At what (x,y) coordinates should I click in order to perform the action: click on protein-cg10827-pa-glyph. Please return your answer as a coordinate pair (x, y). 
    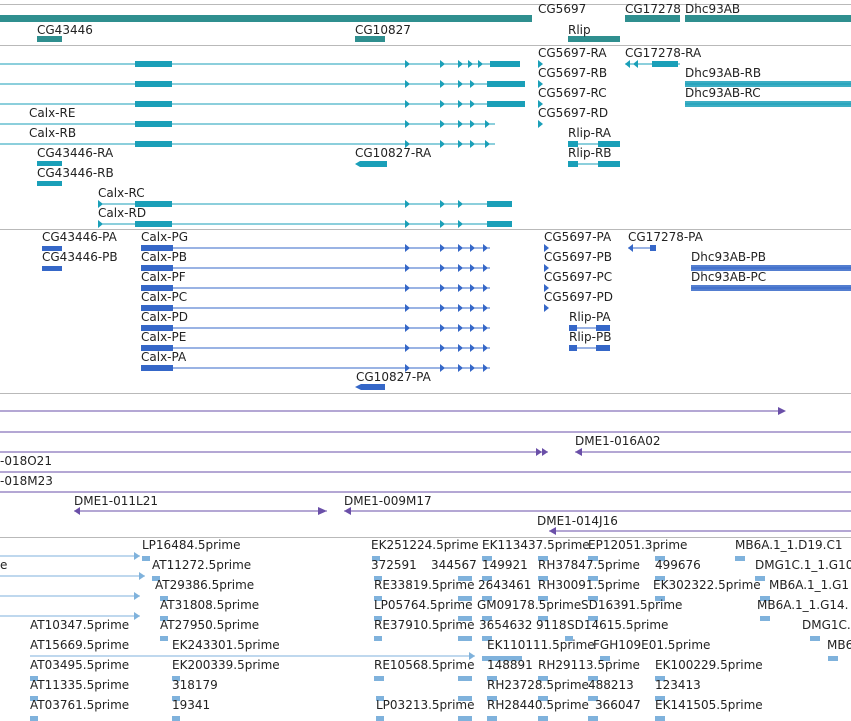
    Looking at the image, I should click on (370, 387).